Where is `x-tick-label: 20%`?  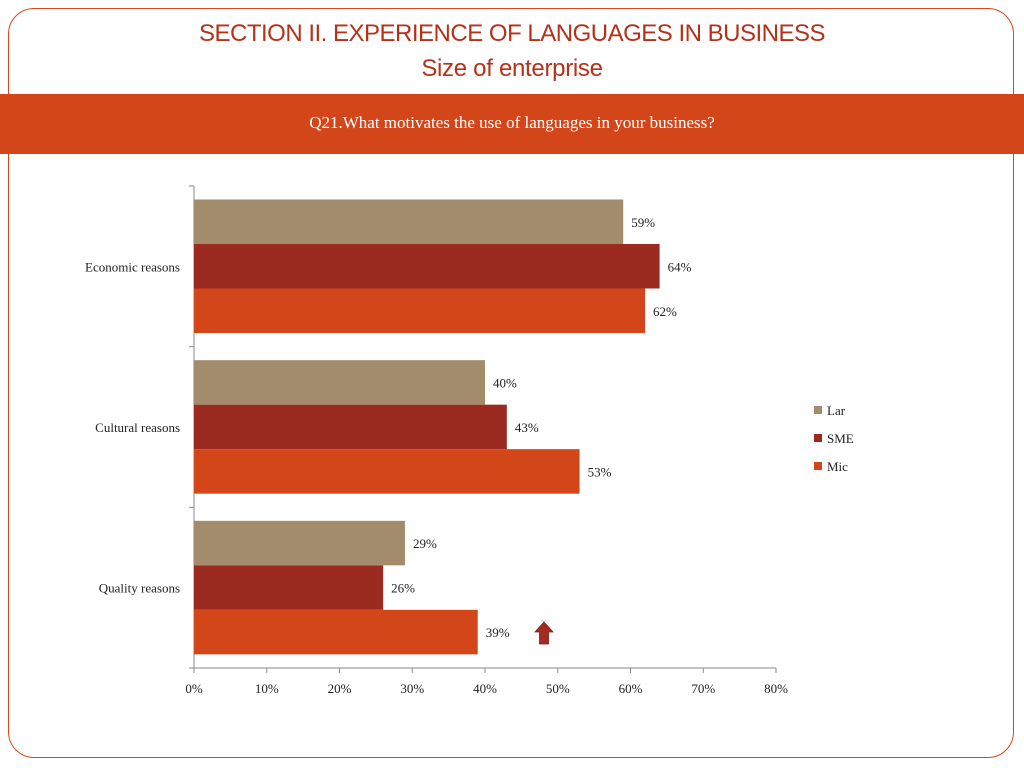 x-tick-label: 20% is located at coordinates (340, 688).